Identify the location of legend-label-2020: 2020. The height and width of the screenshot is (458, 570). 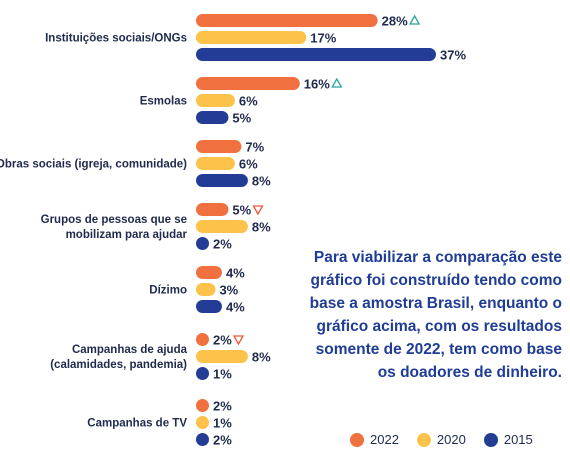
(451, 439).